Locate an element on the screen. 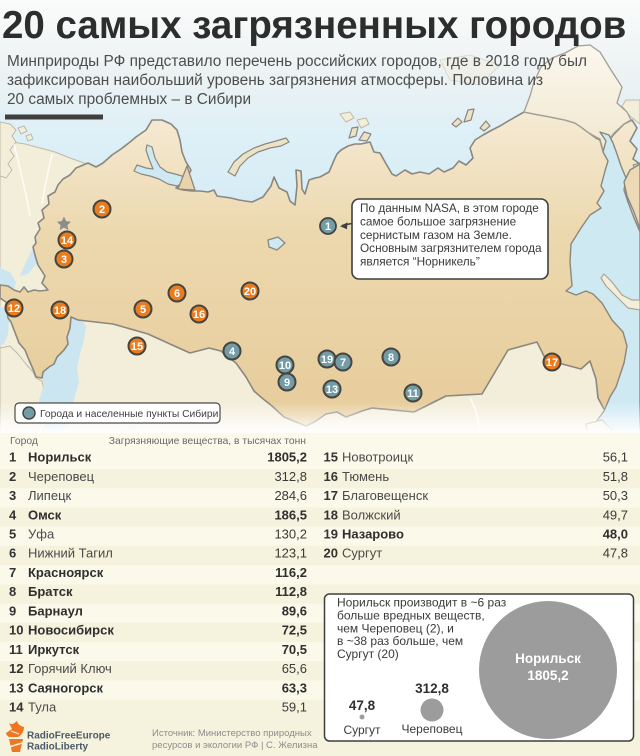 This screenshot has width=640, height=756. svg-text: 130,2 is located at coordinates (290, 534).